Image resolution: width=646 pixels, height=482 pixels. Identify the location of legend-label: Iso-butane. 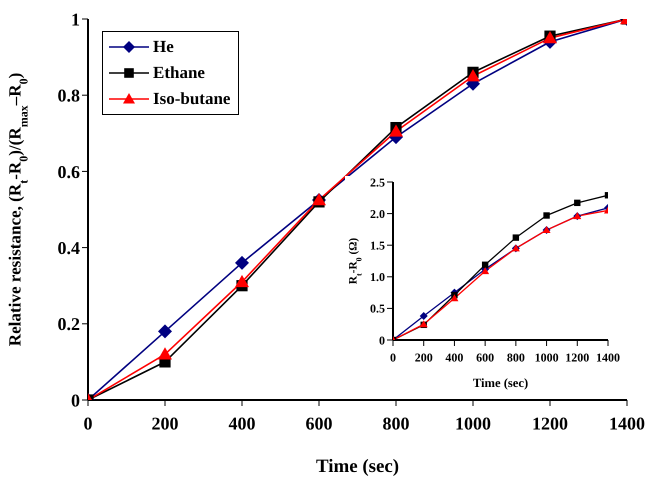
(191, 99).